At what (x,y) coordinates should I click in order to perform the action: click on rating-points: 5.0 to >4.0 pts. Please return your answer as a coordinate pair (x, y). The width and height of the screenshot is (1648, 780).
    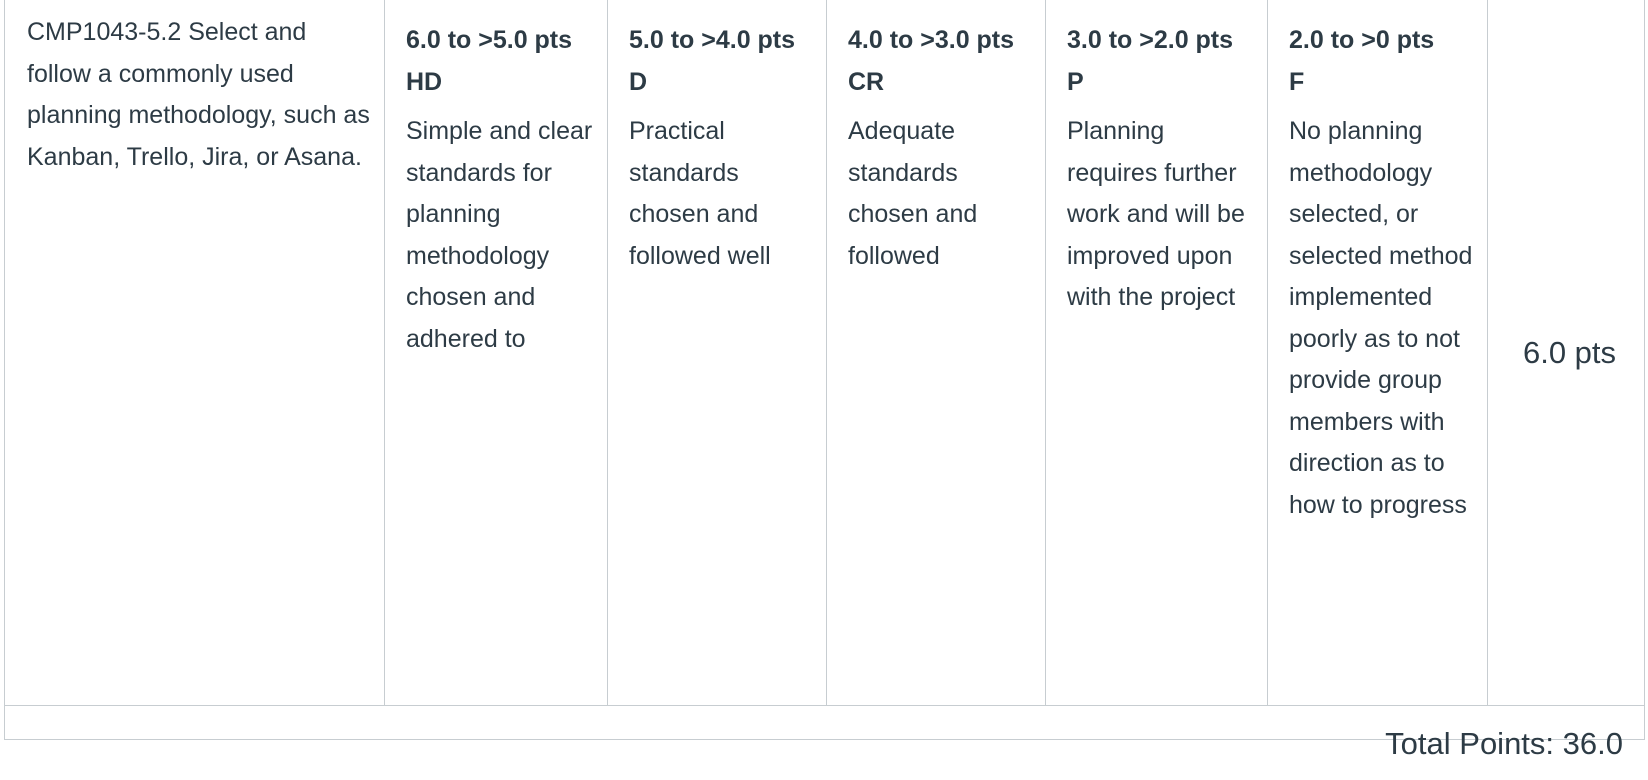
    Looking at the image, I should click on (712, 40).